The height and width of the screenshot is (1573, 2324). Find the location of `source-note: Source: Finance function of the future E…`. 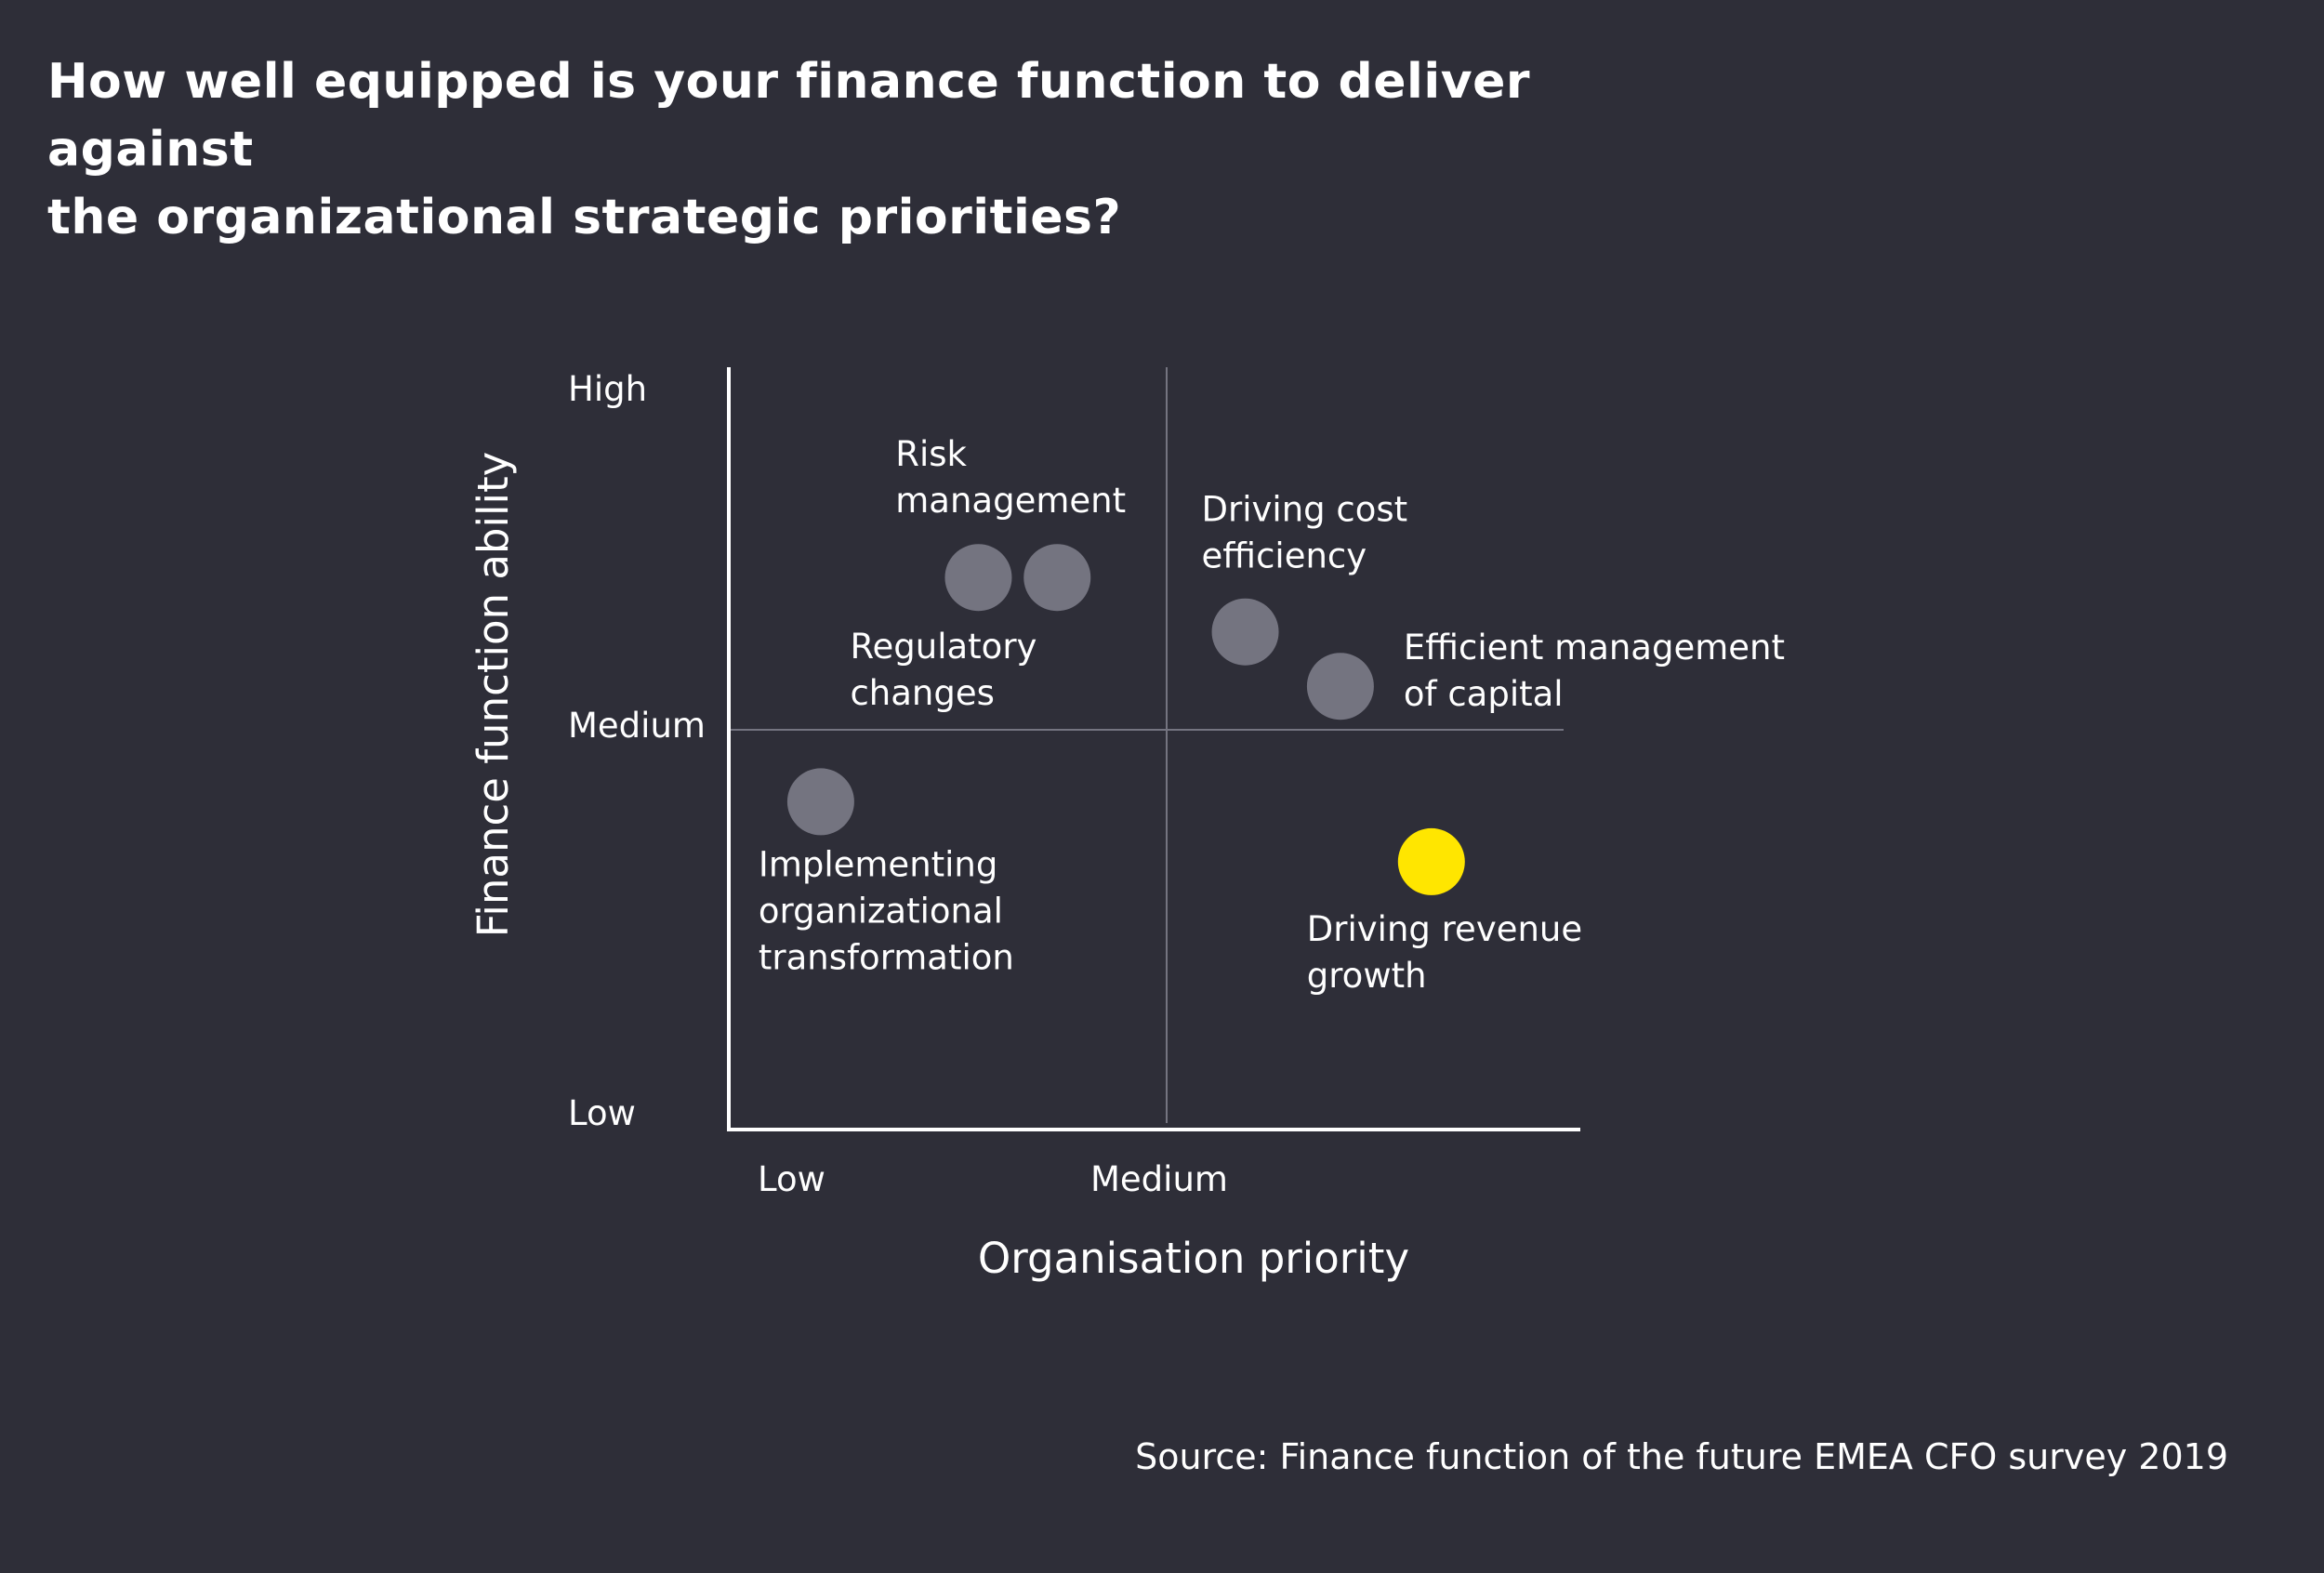

source-note: Source: Finance function of the future E… is located at coordinates (1681, 1457).